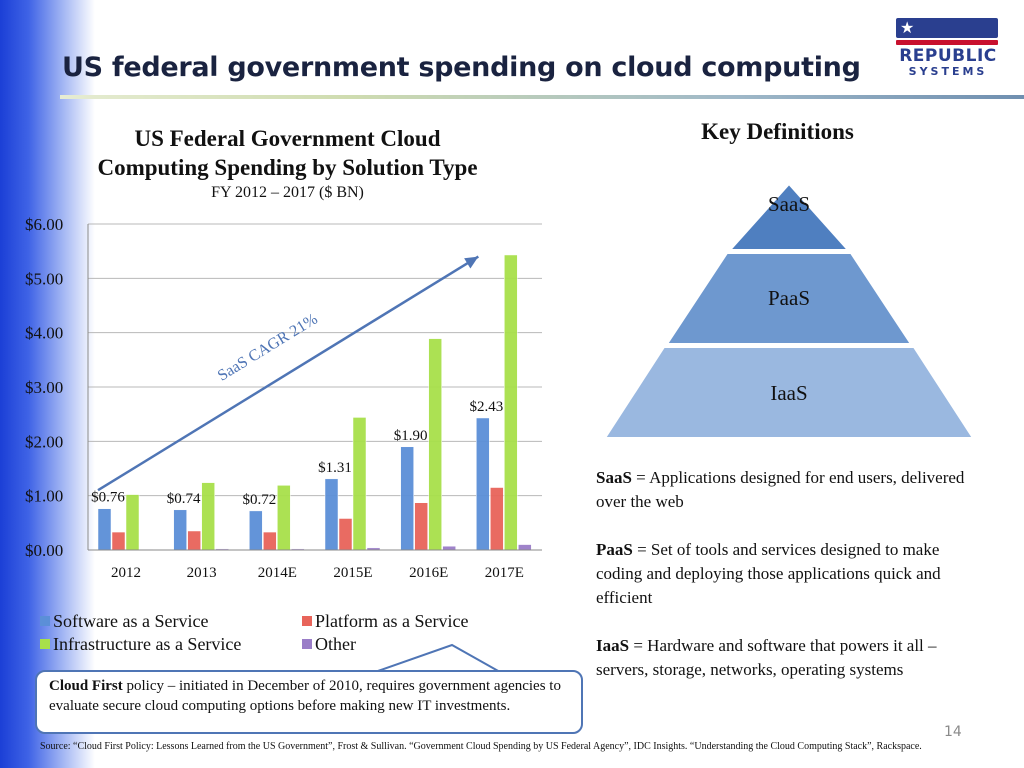 The height and width of the screenshot is (768, 1024). Describe the element at coordinates (789, 204) in the screenshot. I see `pyramid-label-saas: SaaS` at that location.